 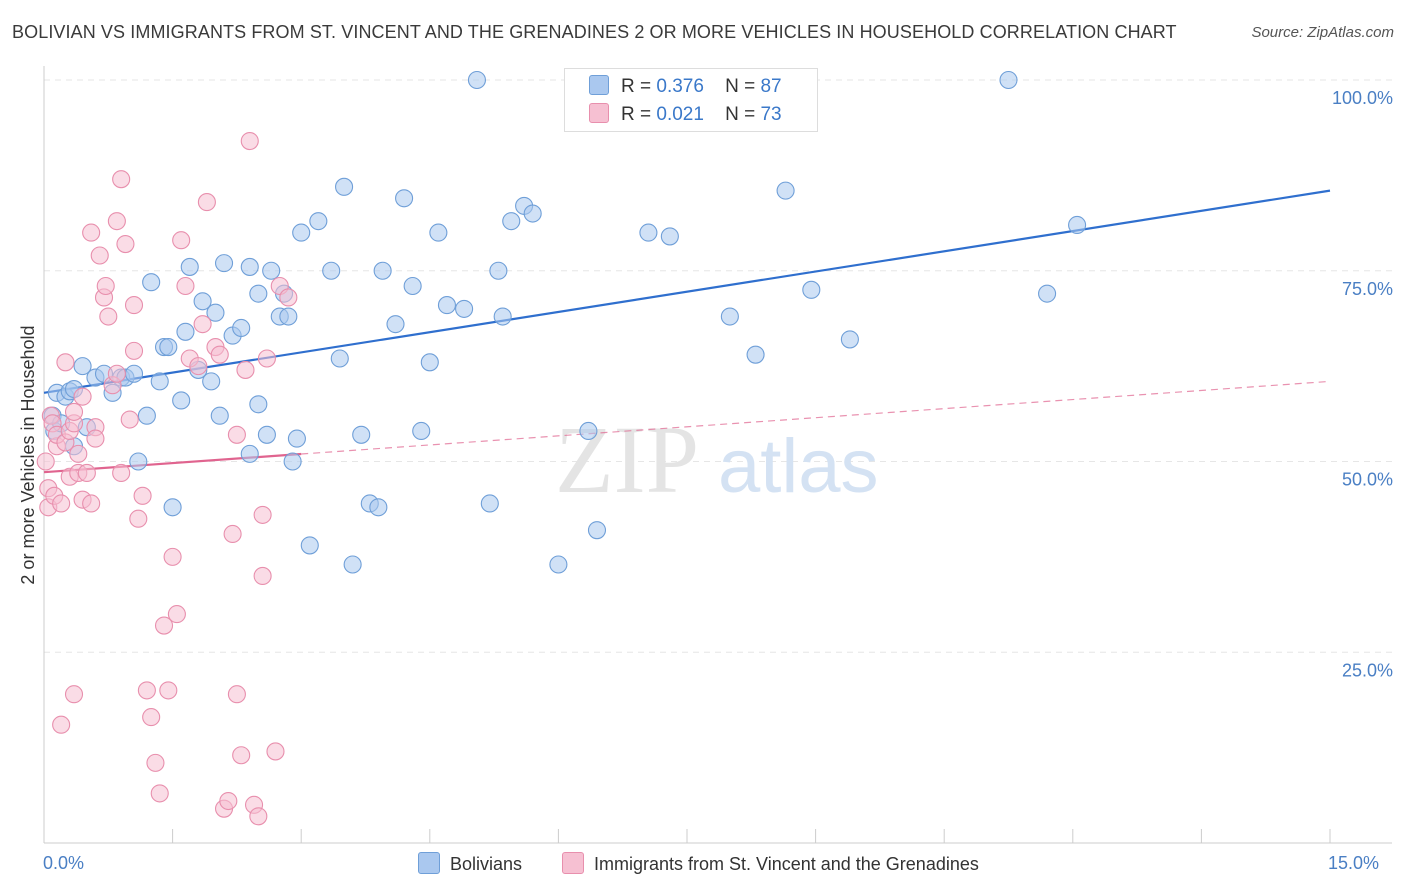 What do you see at coordinates (691, 100) in the screenshot?
I see `correlation-legend: R = 0.376 N = 87 R = 0.021 N = 73` at bounding box center [691, 100].